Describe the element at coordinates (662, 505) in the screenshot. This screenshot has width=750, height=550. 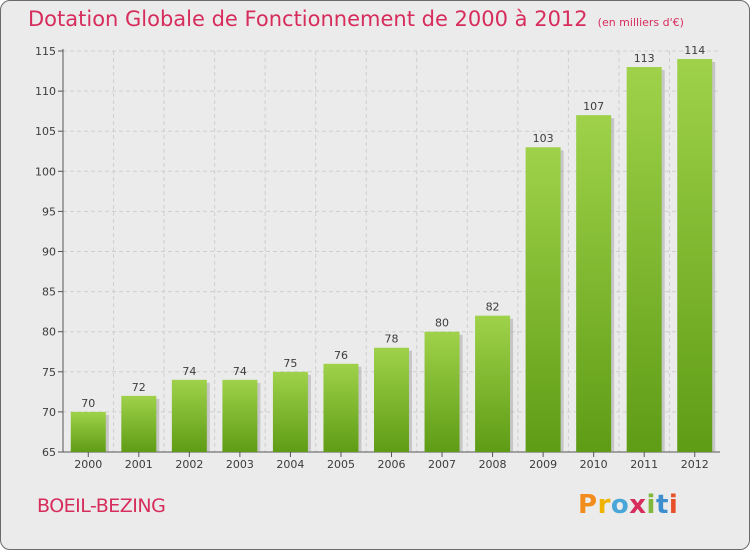
I see `logo-letter: t` at that location.